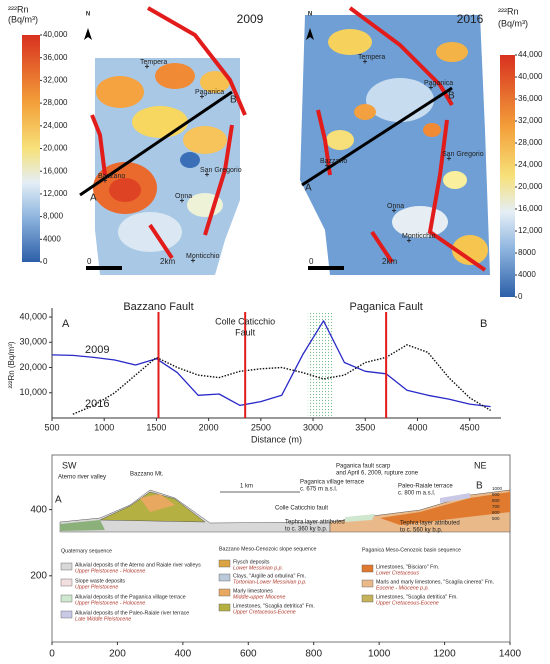 The height and width of the screenshot is (664, 550). Describe the element at coordinates (496, 494) in the screenshot. I see `elevation-scale-label: 900` at that location.